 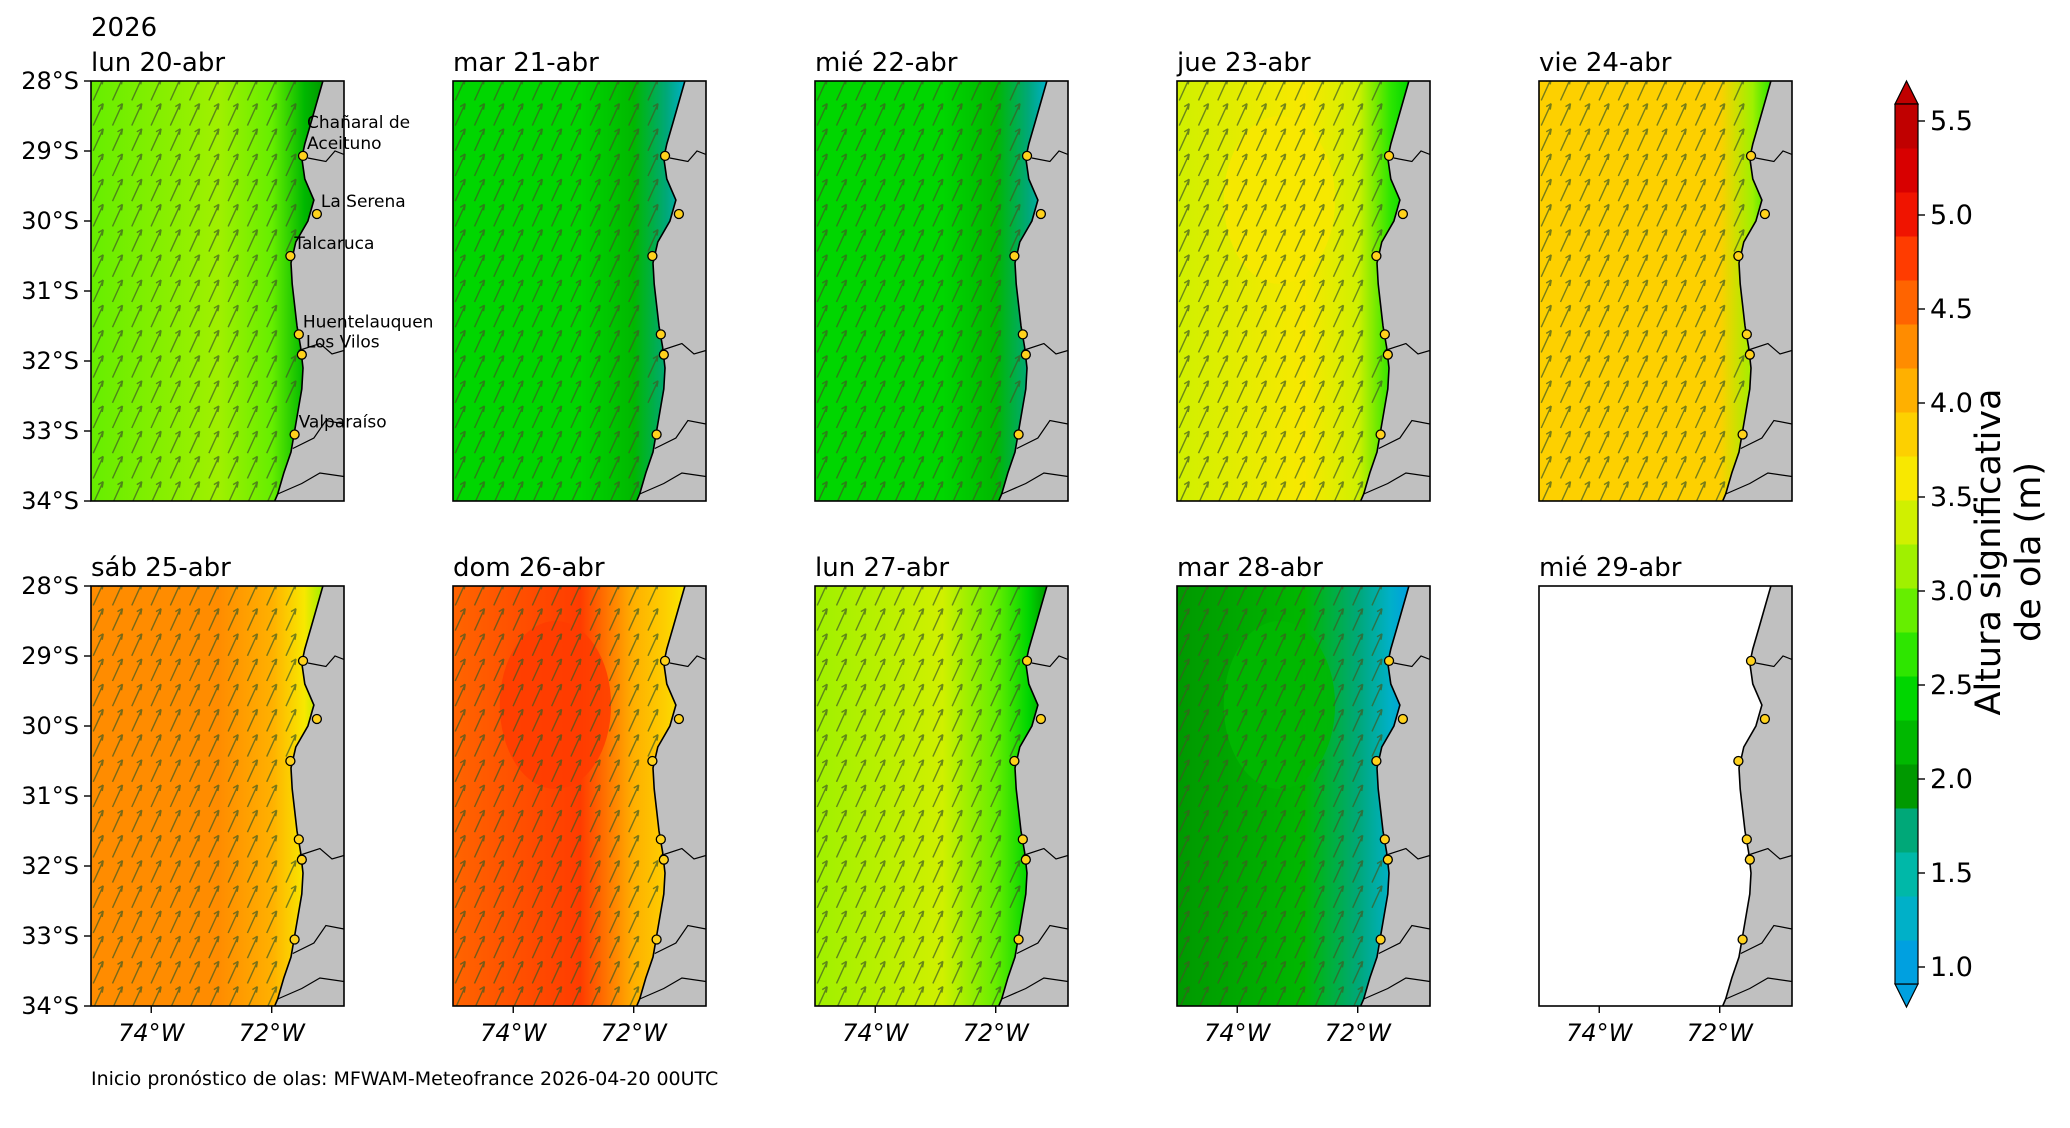 I want to click on colorbar-max-extend, so click(x=1906, y=92).